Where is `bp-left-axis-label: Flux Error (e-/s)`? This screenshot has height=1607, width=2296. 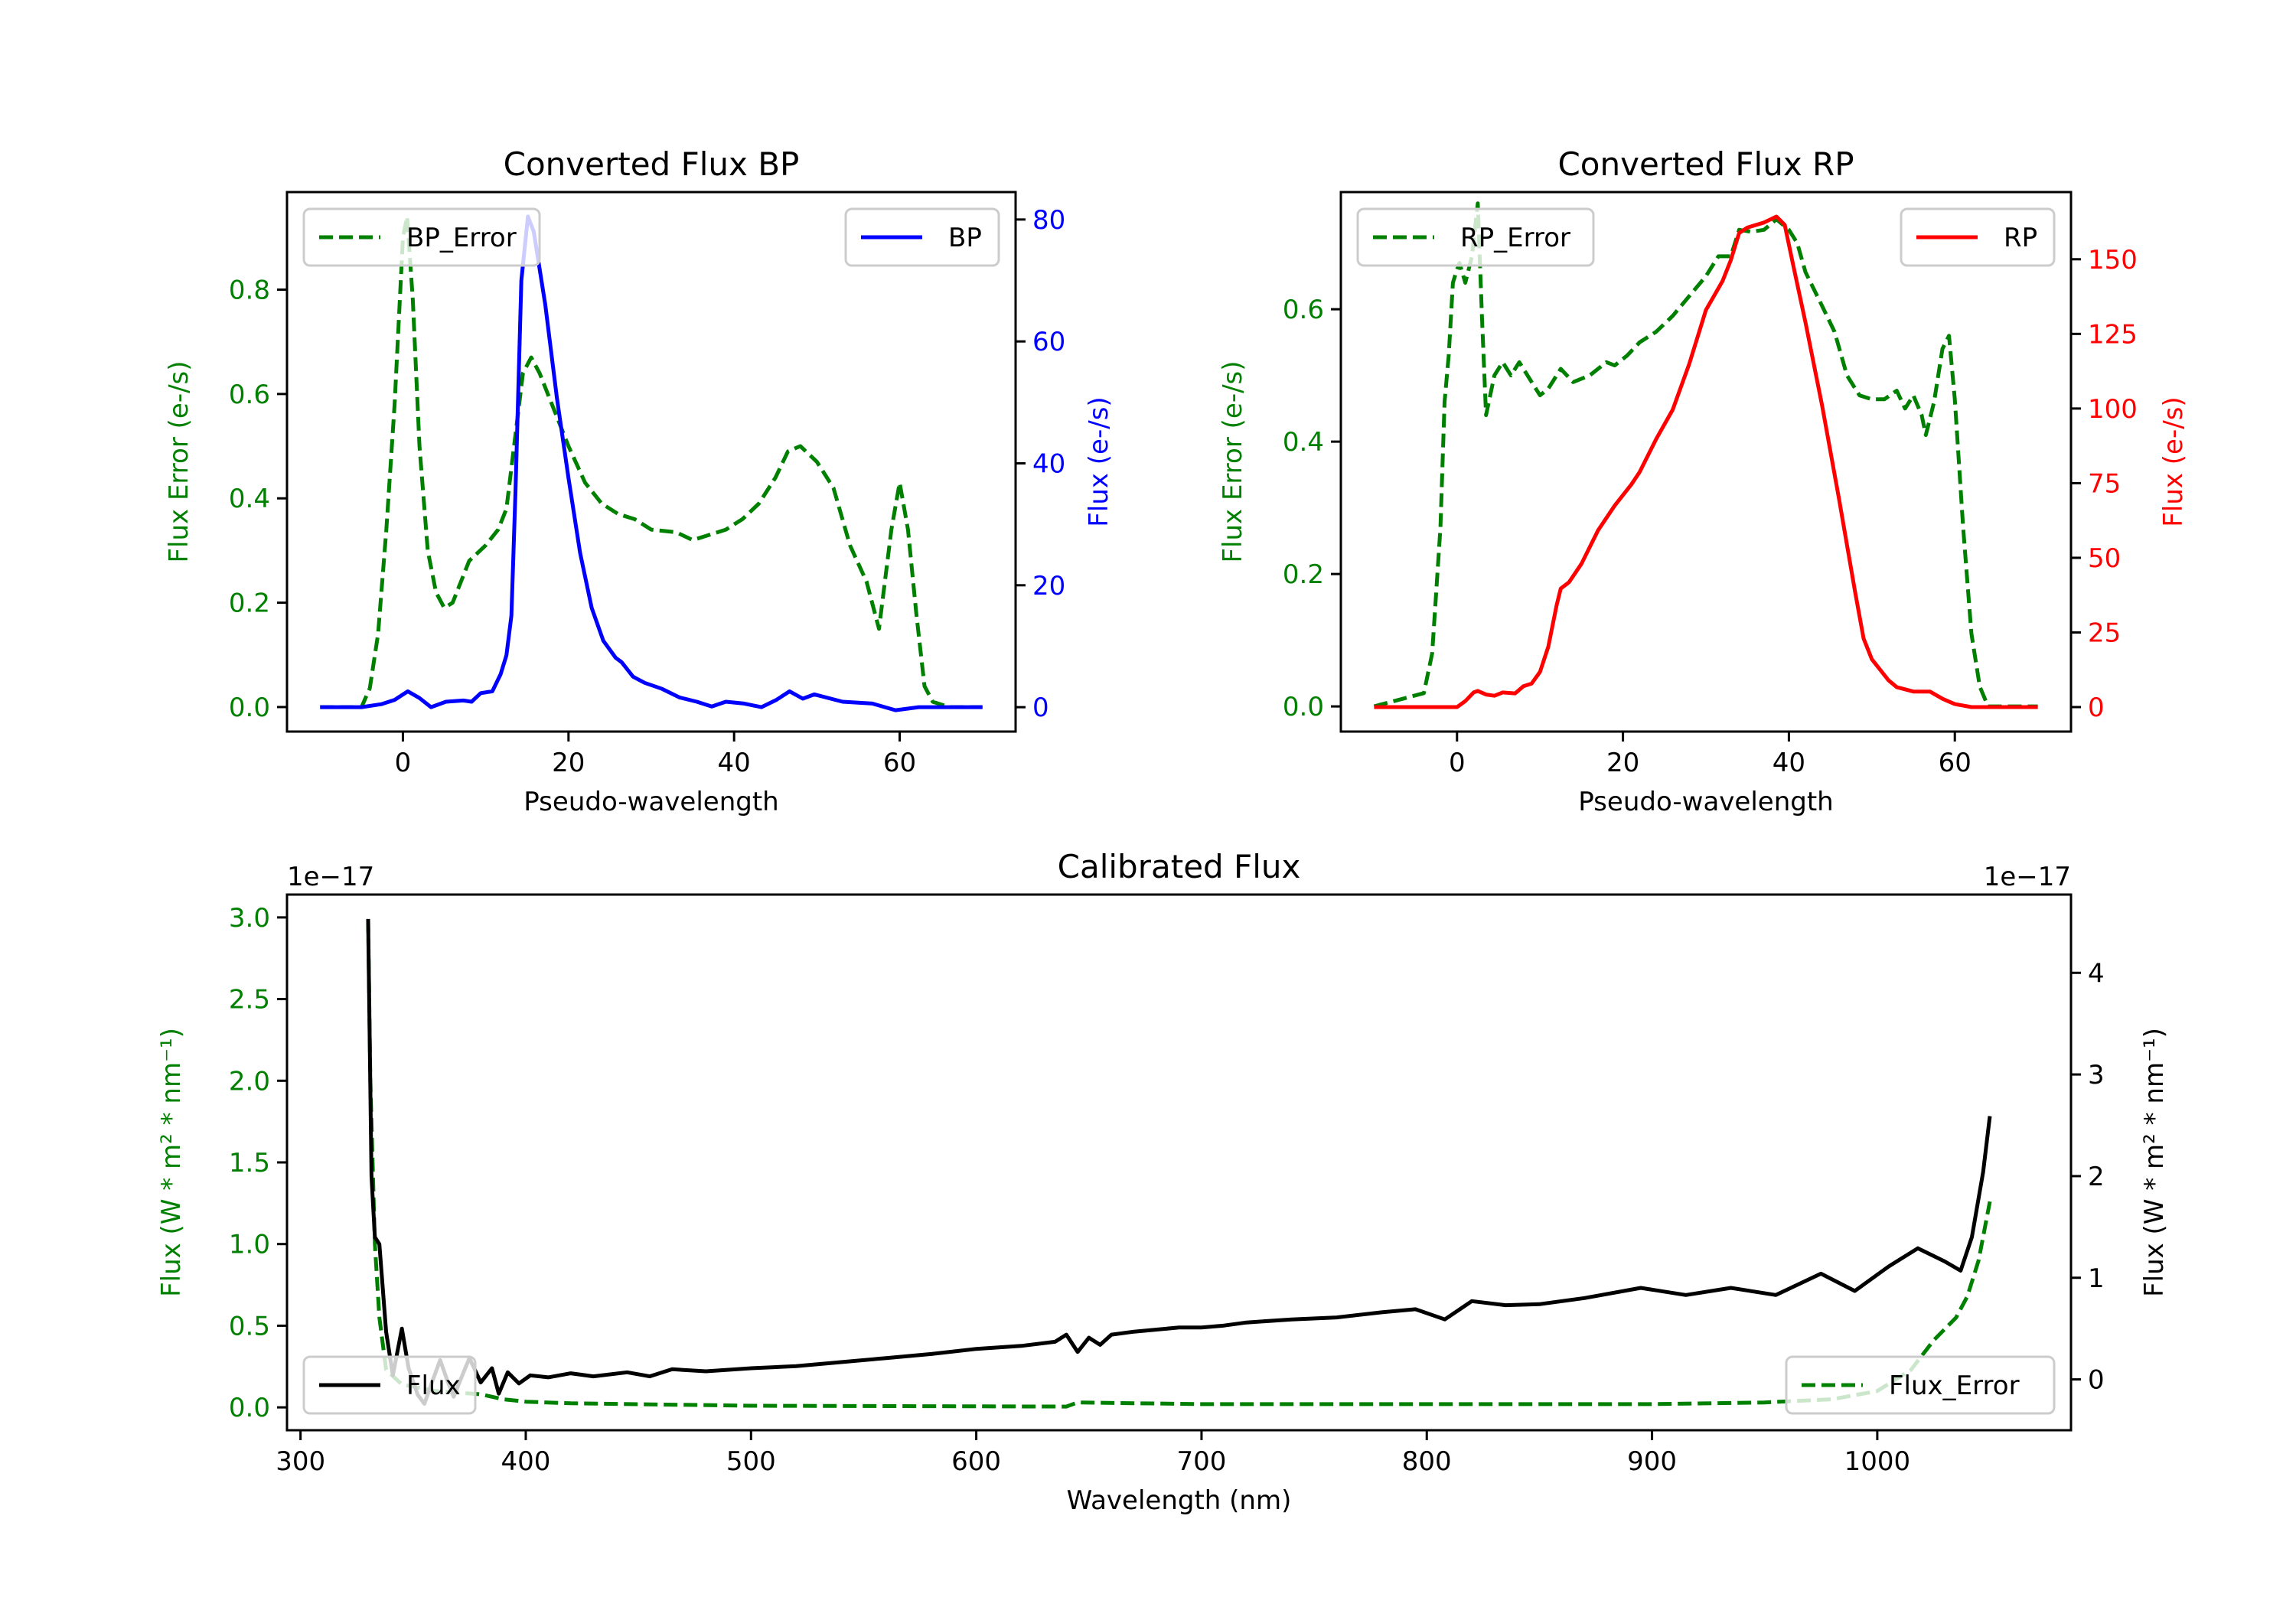
bp-left-axis-label: Flux Error (e-/s) is located at coordinates (179, 461).